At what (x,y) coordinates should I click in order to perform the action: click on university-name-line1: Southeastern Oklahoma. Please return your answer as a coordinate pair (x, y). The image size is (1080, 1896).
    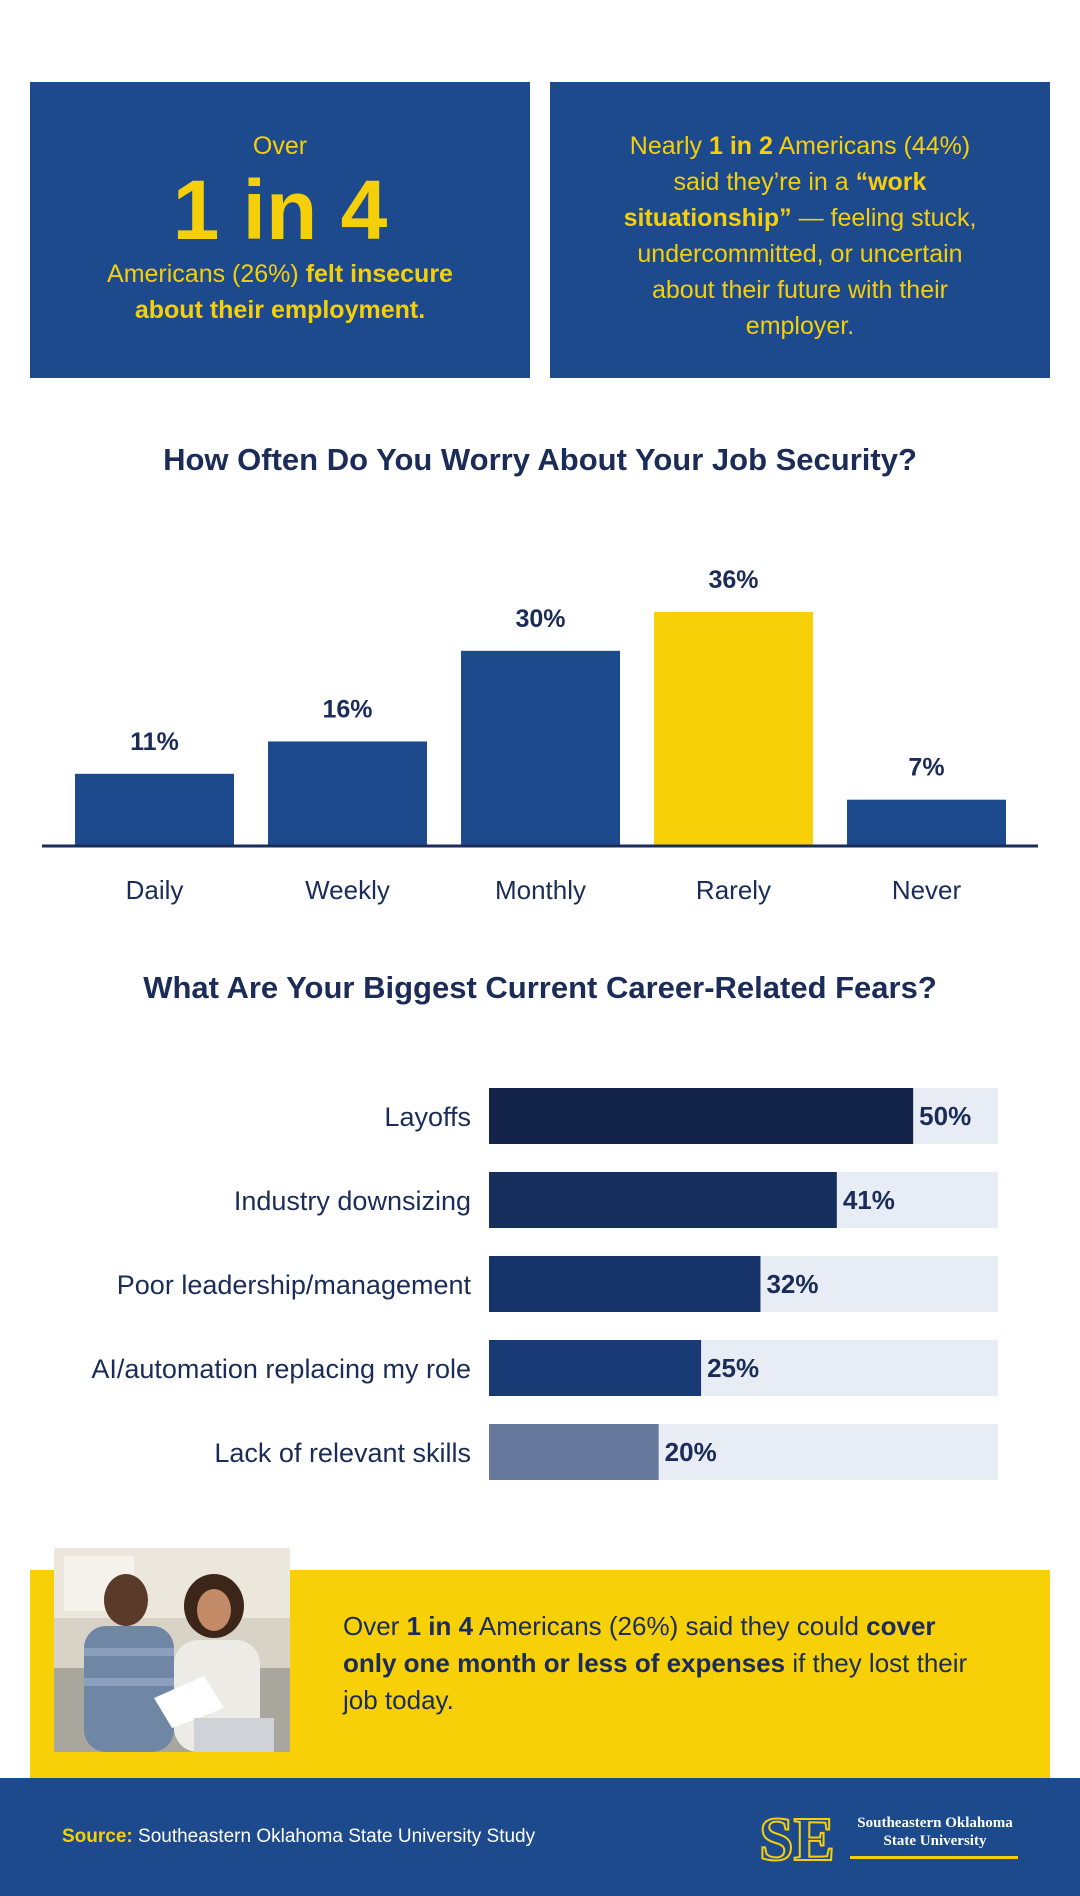
    Looking at the image, I should click on (935, 1823).